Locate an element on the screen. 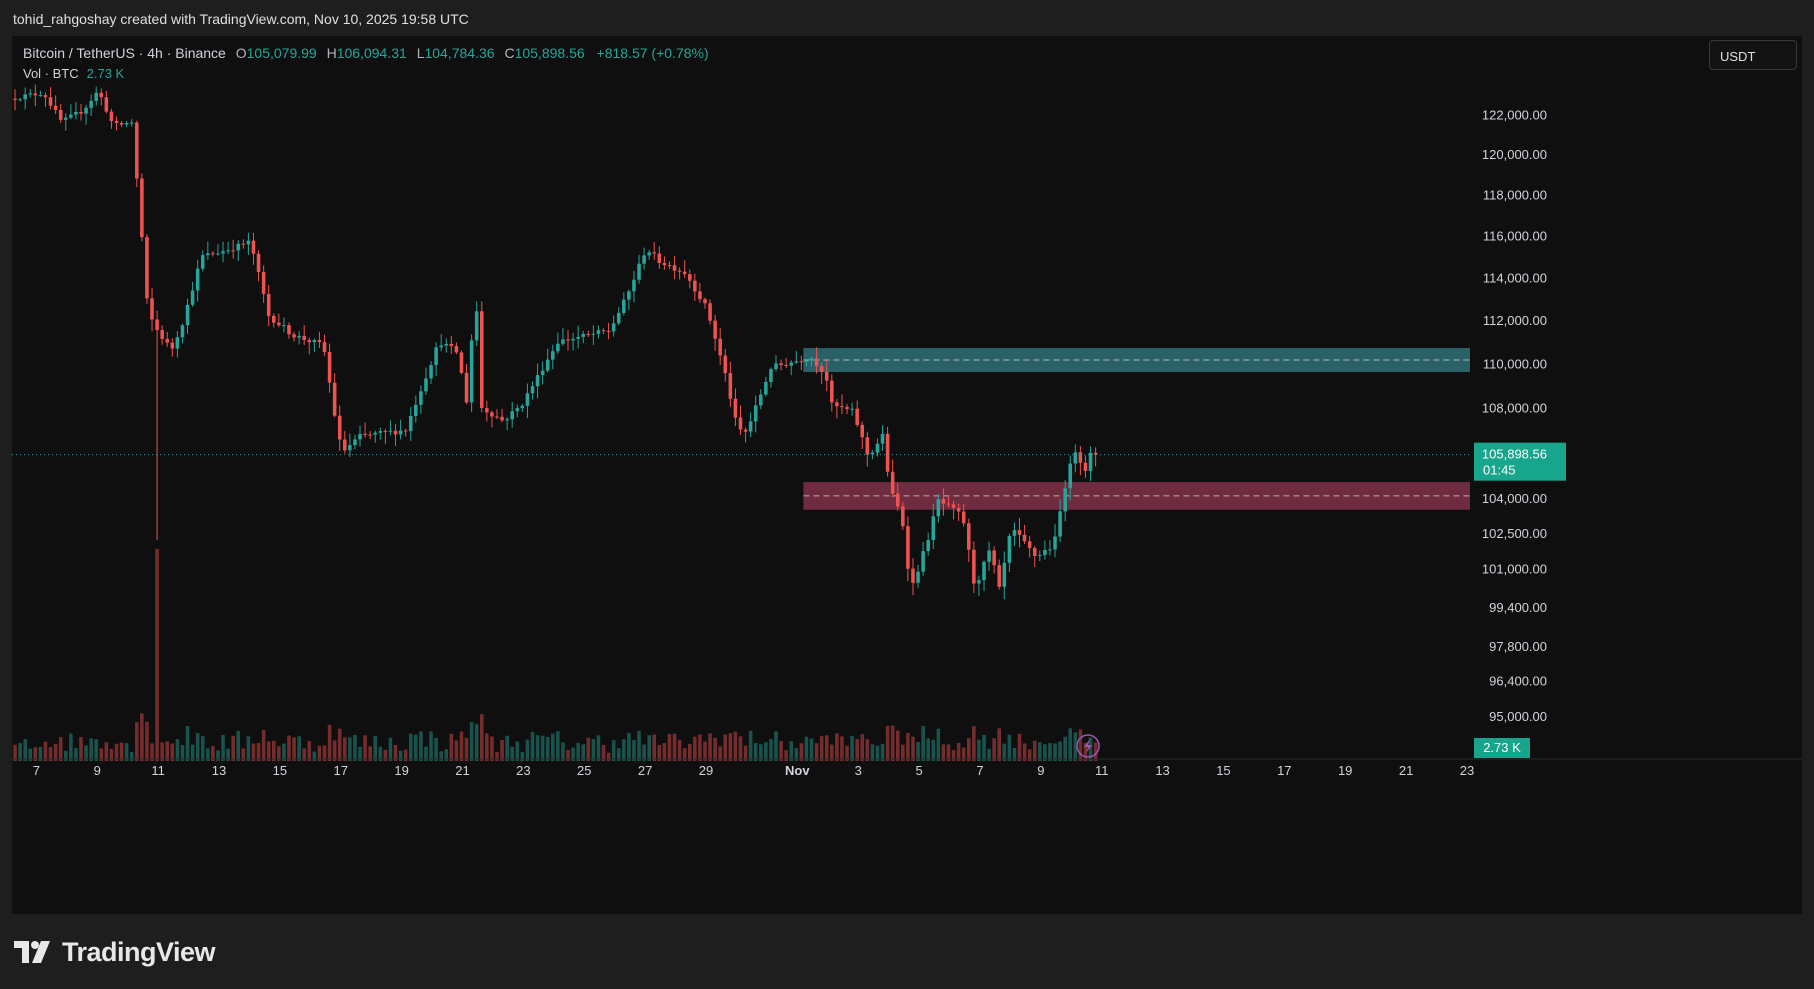 The image size is (1814, 989). close-label: C is located at coordinates (509, 53).